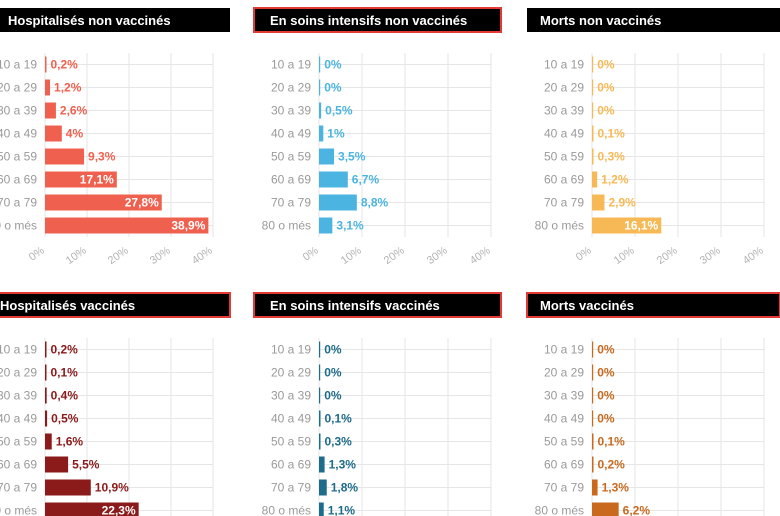 Image resolution: width=780 pixels, height=516 pixels. I want to click on data-label: 16,1%, so click(641, 226).